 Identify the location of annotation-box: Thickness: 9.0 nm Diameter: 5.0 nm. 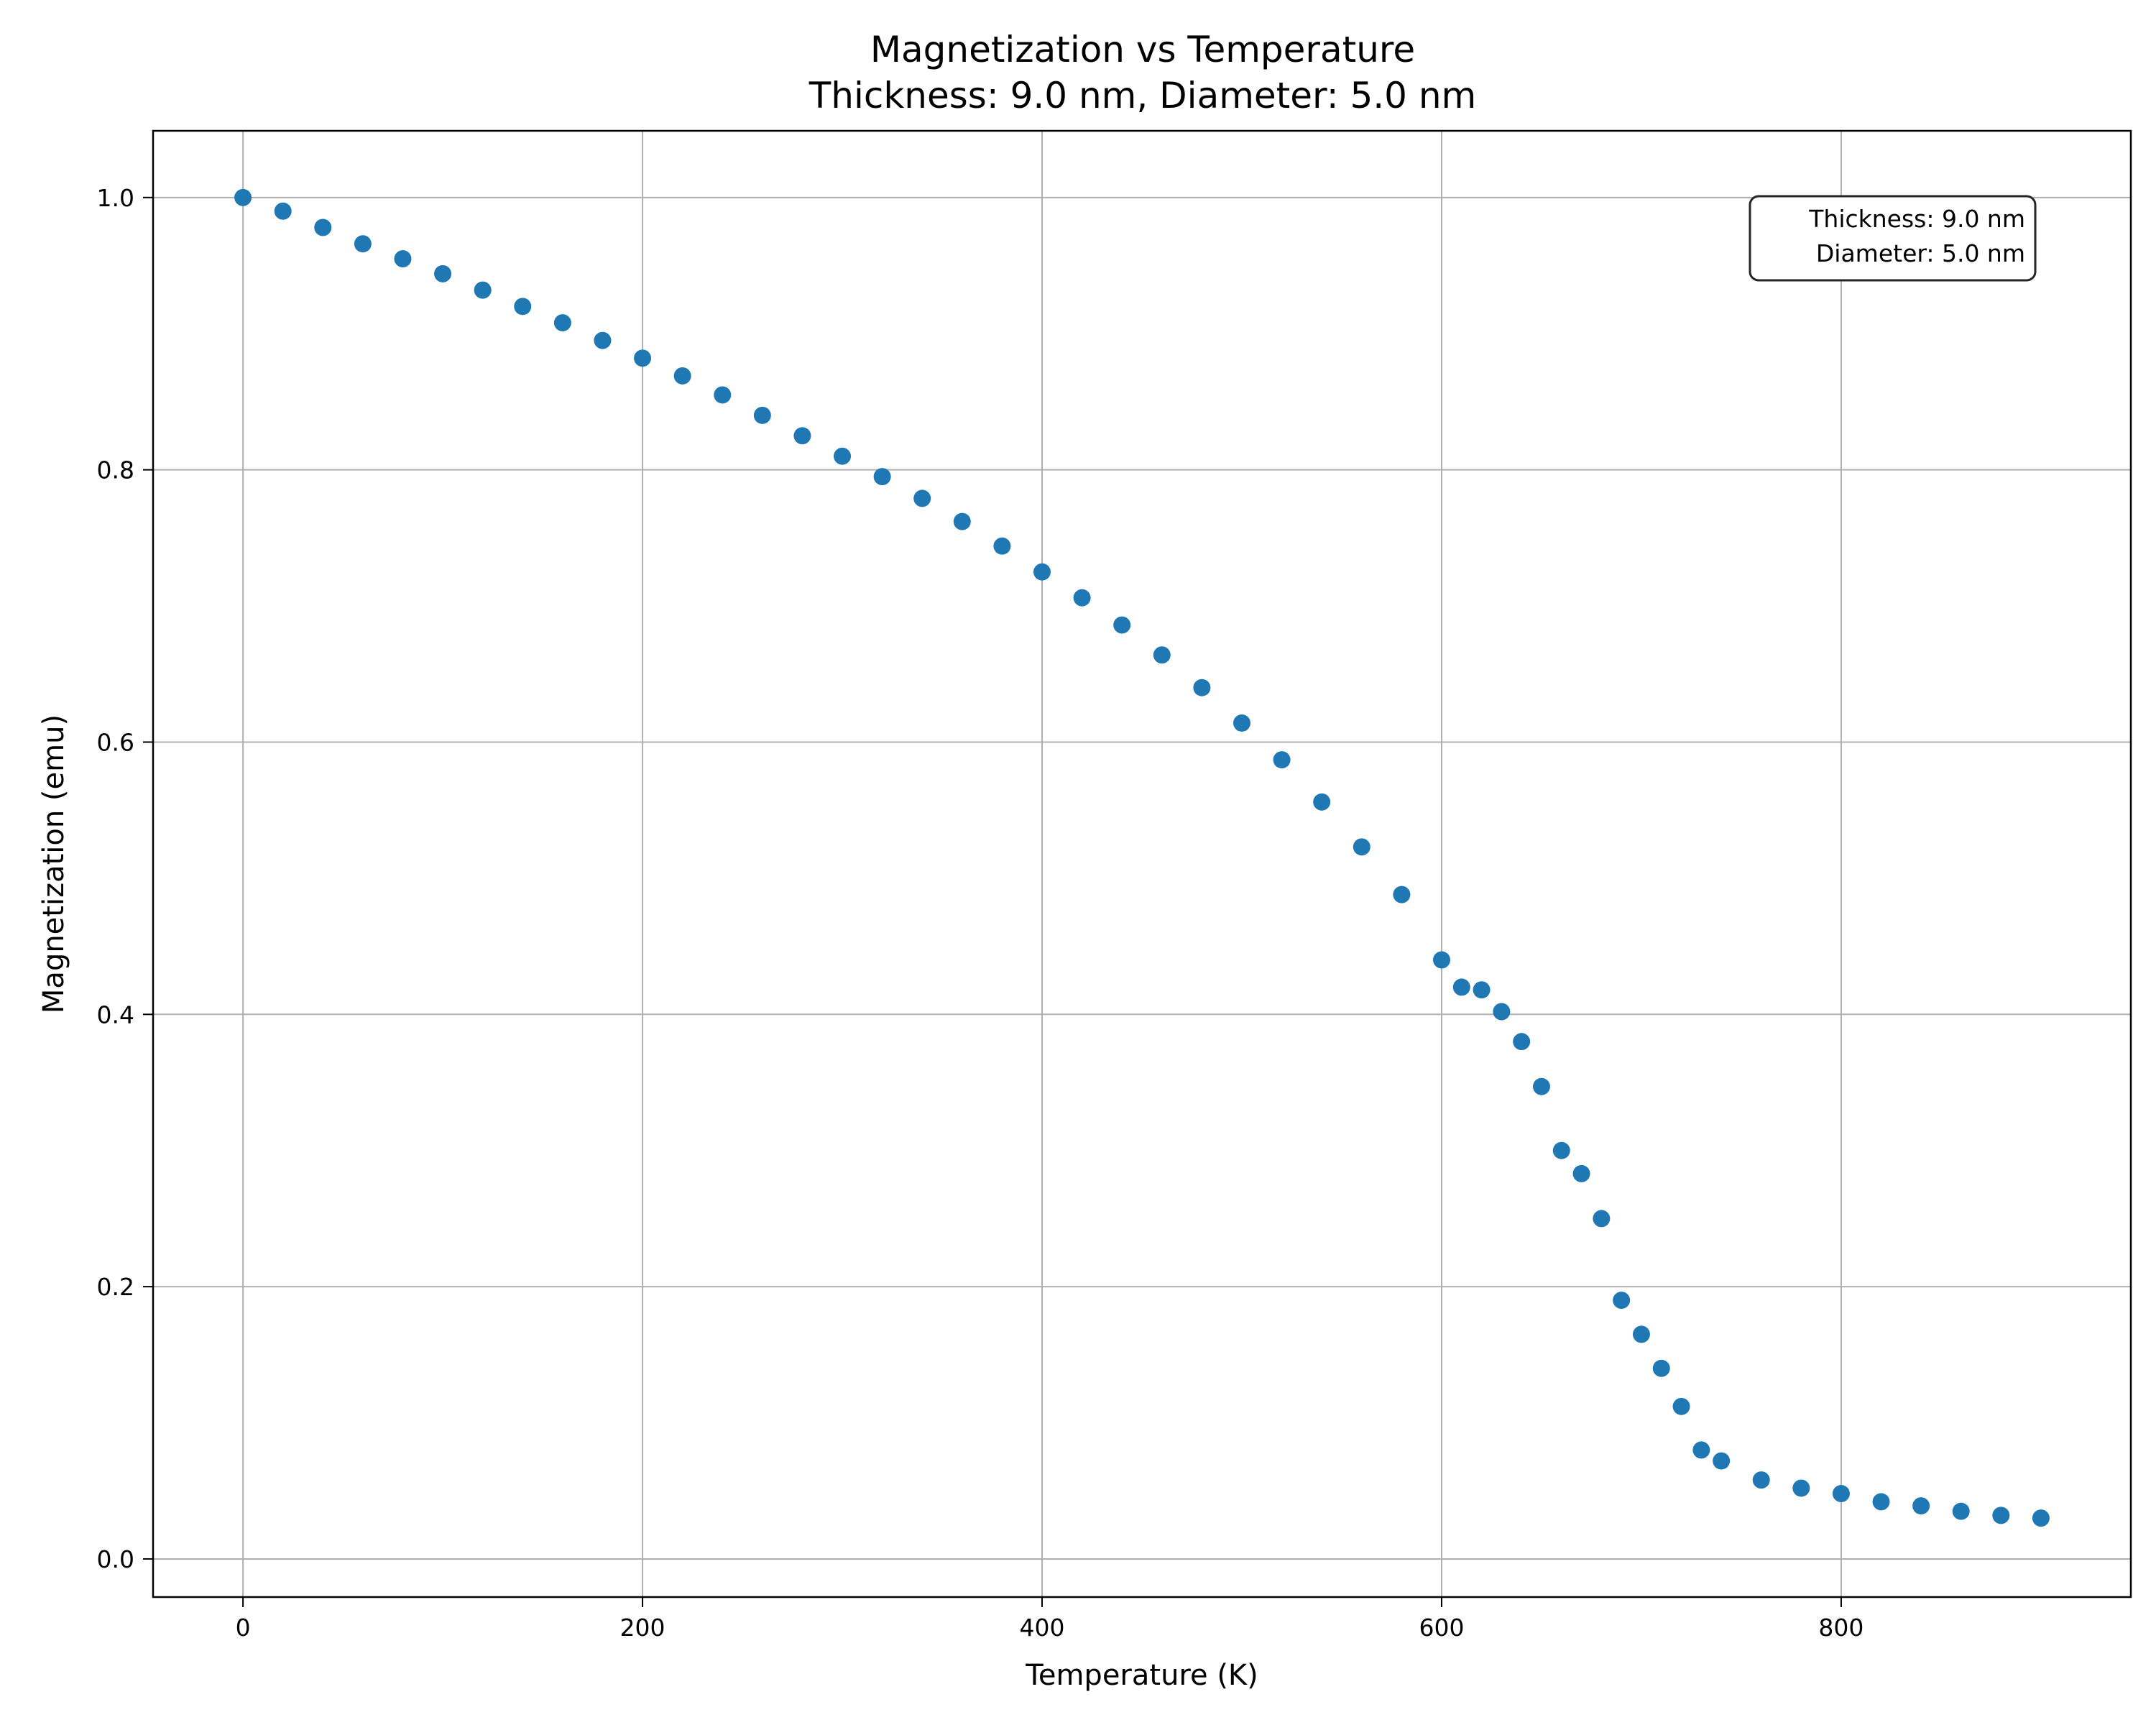
(1893, 238).